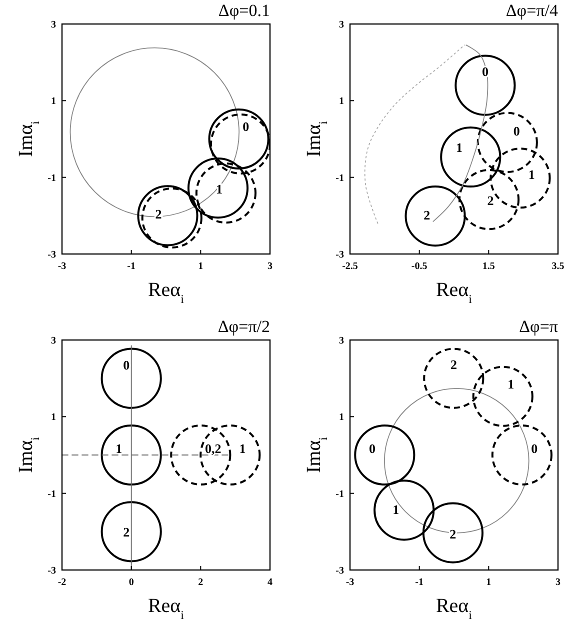  What do you see at coordinates (62, 582) in the screenshot?
I see `x-tick-label: -2` at bounding box center [62, 582].